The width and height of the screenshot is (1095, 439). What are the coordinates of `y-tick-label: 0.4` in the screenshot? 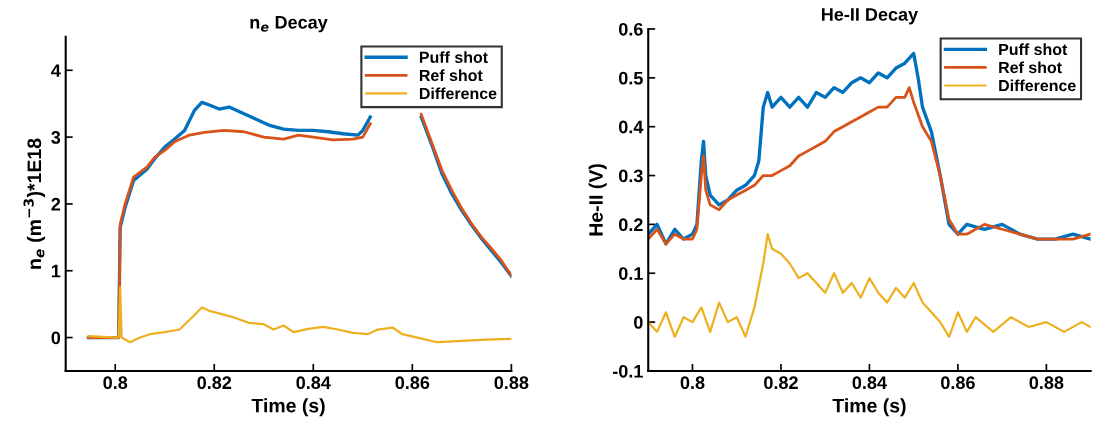 It's located at (631, 127).